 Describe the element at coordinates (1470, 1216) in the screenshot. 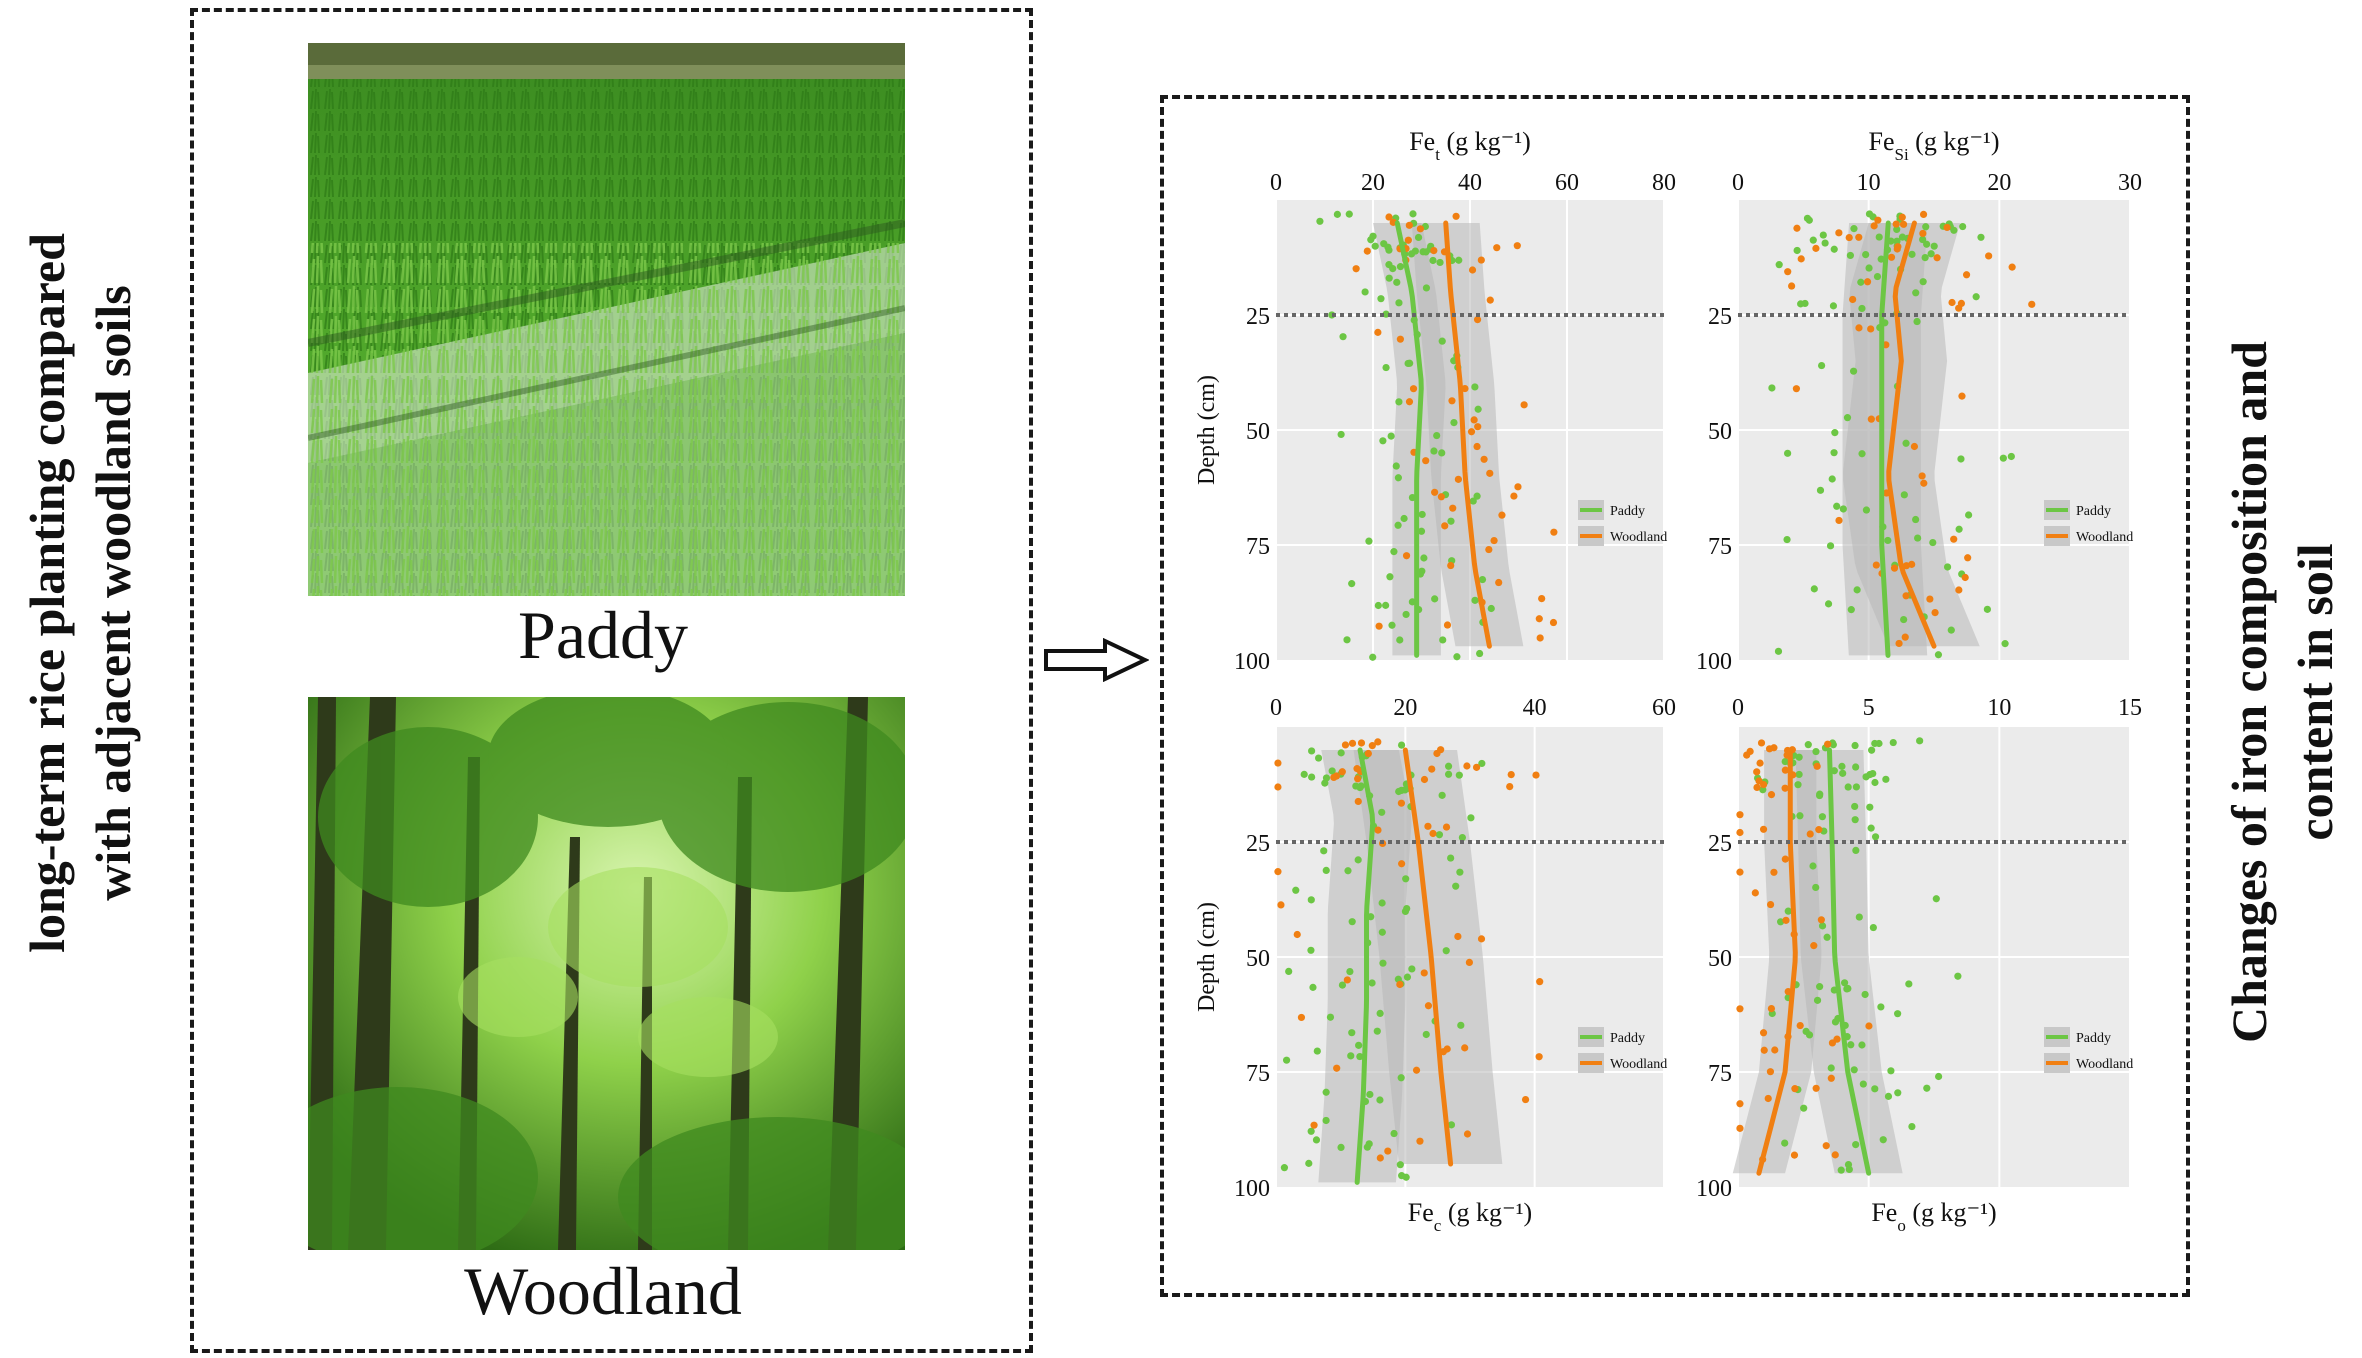

I see `x-axis-label: Fec (g kg⁻¹)` at that location.